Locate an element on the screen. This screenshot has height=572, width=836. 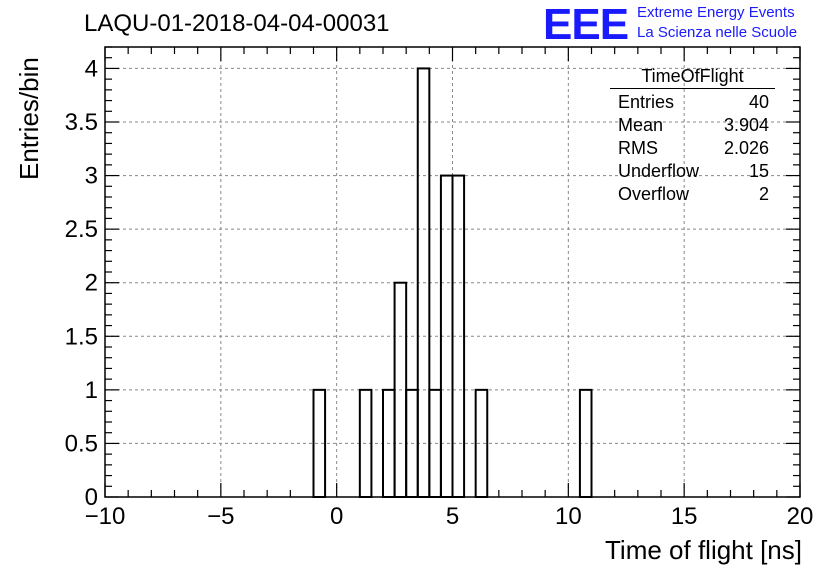
x-tick-label: 20 is located at coordinates (800, 516).